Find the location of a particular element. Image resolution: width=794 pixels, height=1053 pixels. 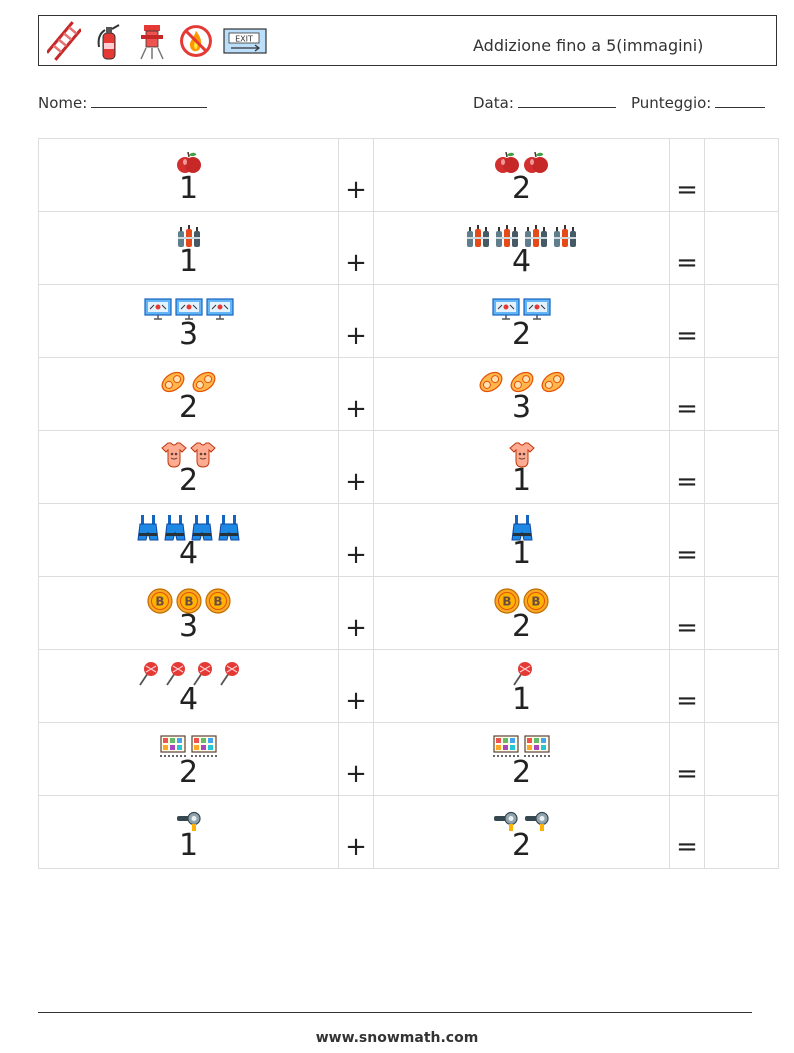

score-field: Punteggio: is located at coordinates (698, 102).